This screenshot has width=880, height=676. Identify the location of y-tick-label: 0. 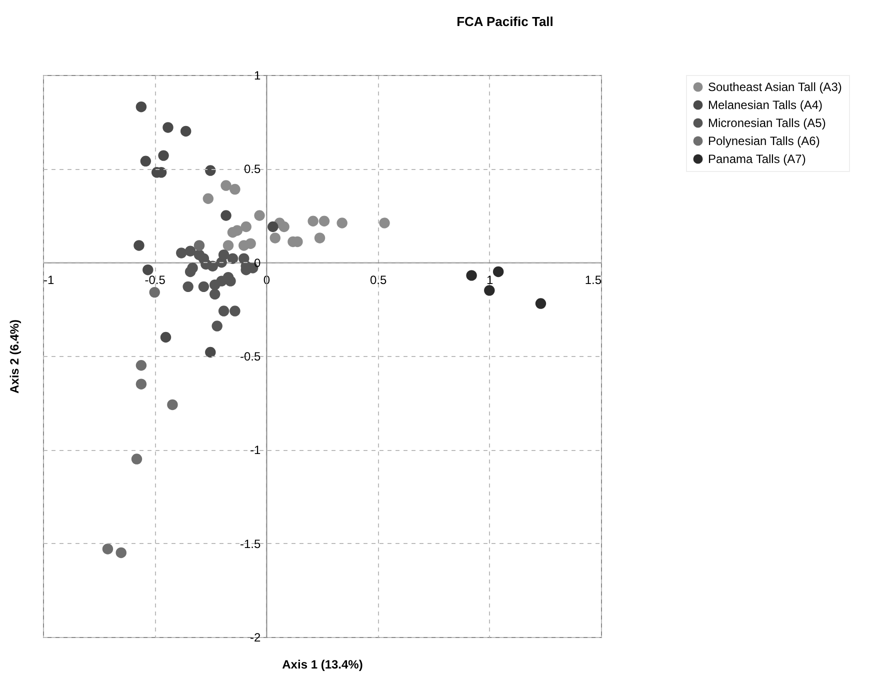
(258, 263).